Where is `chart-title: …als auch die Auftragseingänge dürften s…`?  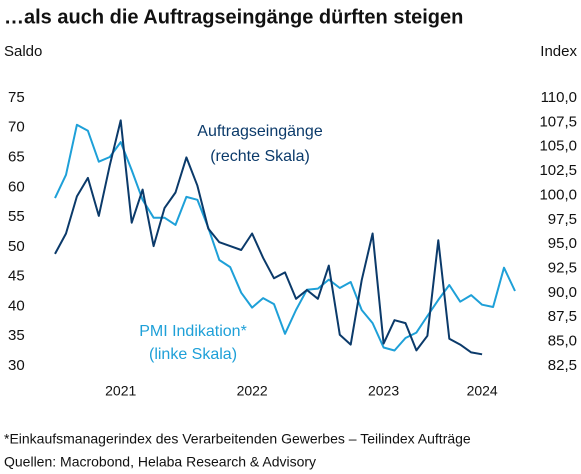
chart-title: …als auch die Auftragseingänge dürften s… is located at coordinates (233, 17).